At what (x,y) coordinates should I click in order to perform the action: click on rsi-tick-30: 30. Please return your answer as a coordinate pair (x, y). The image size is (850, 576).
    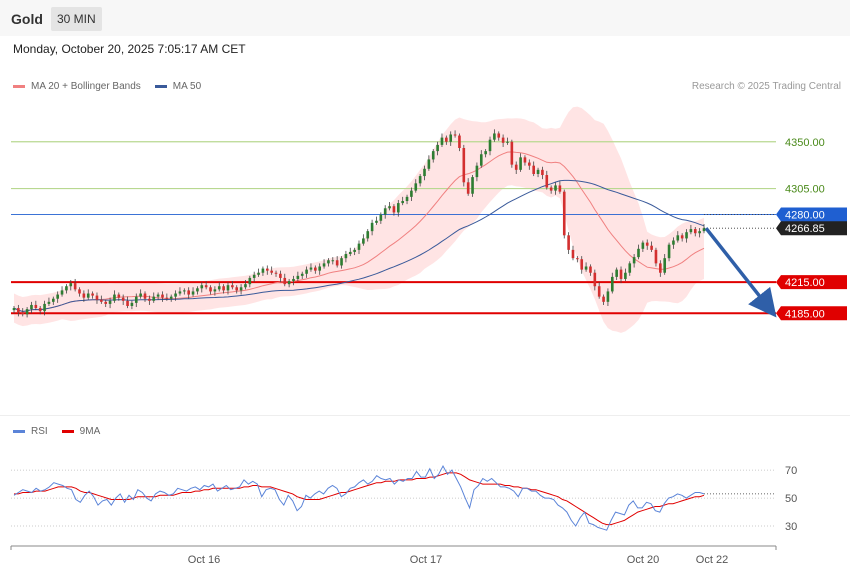
    Looking at the image, I should click on (791, 527).